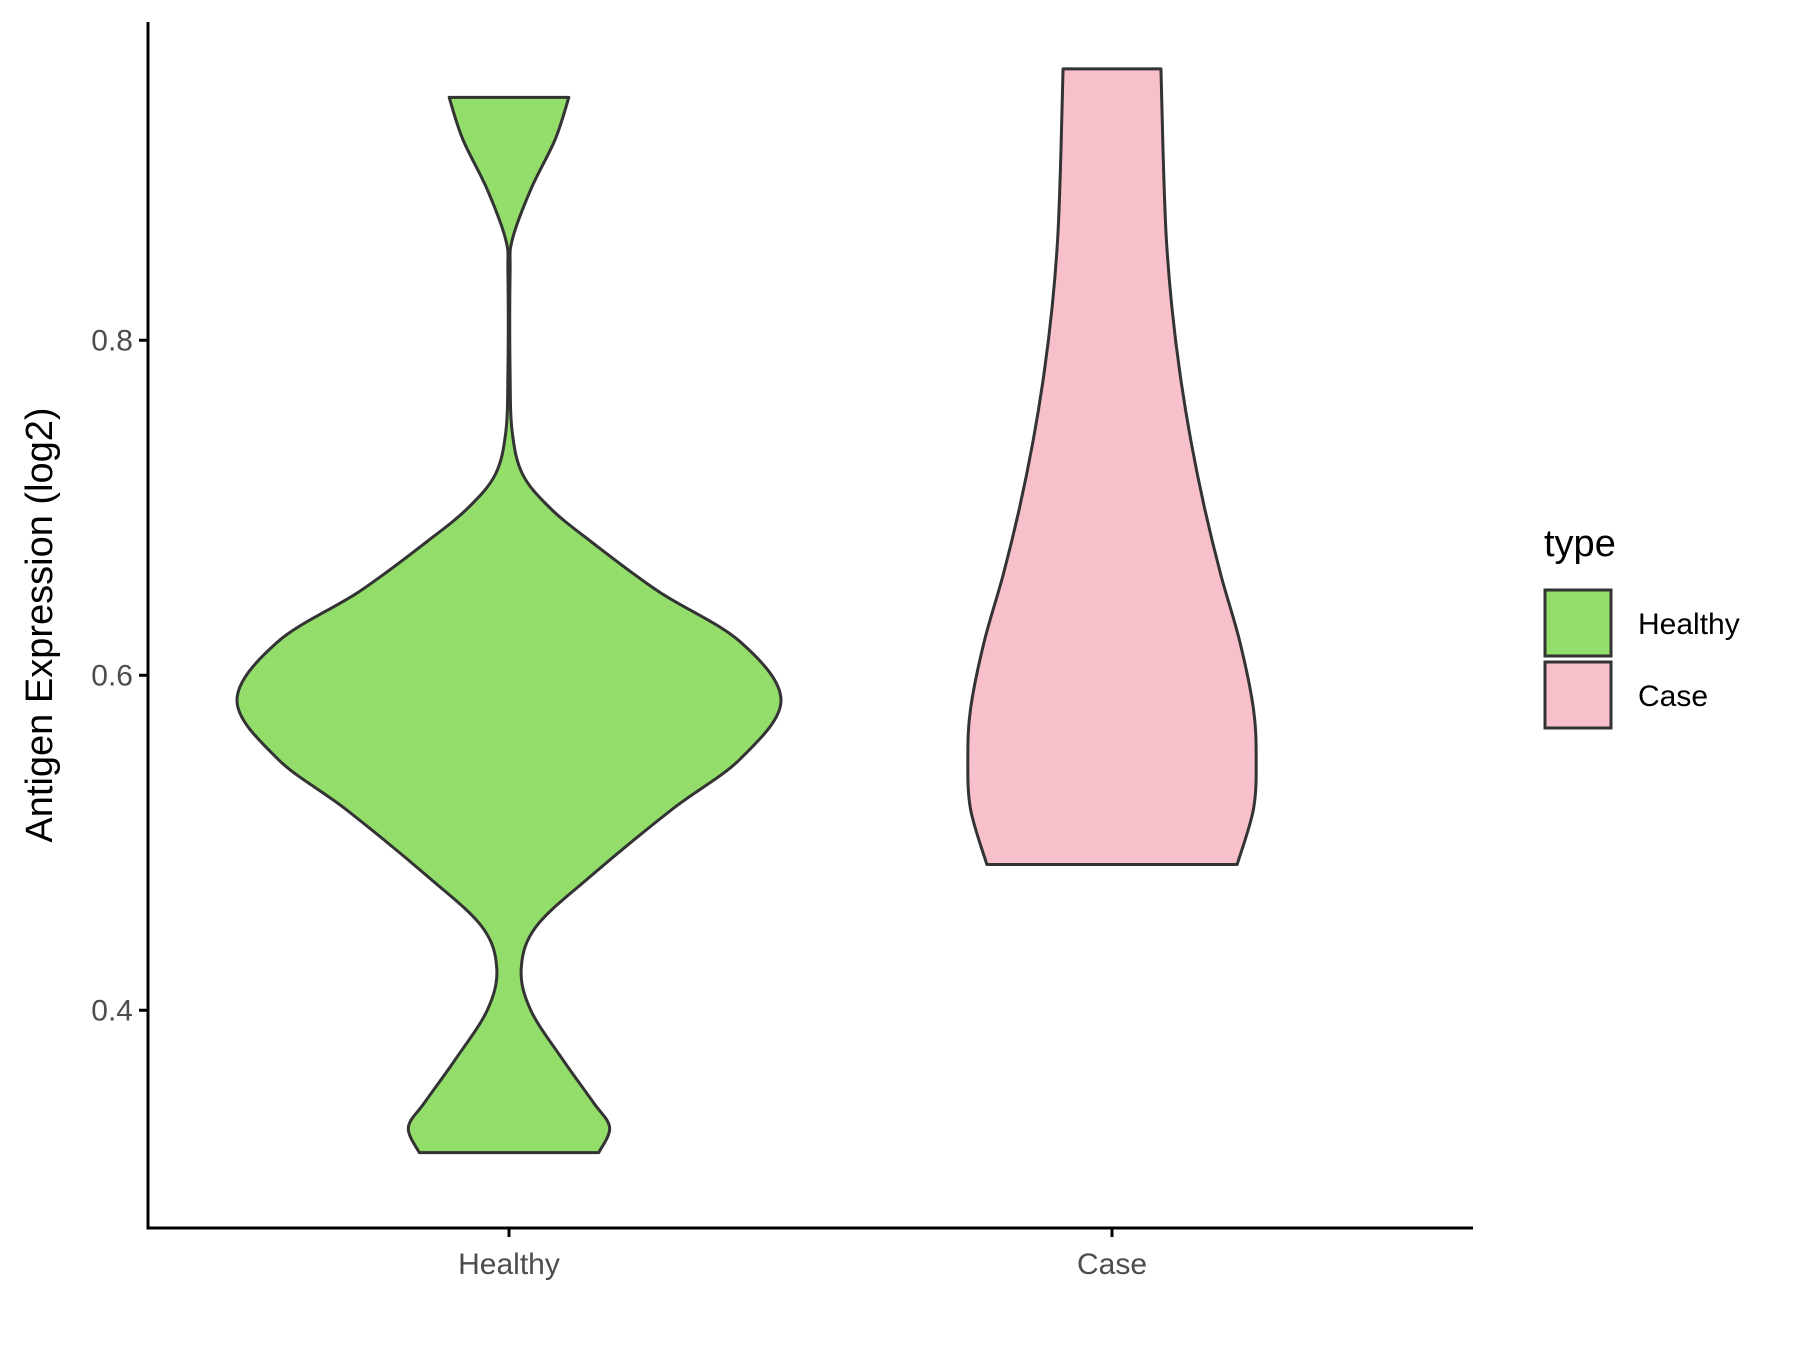 The height and width of the screenshot is (1350, 1800). I want to click on x-tick-label: Case, so click(1112, 1264).